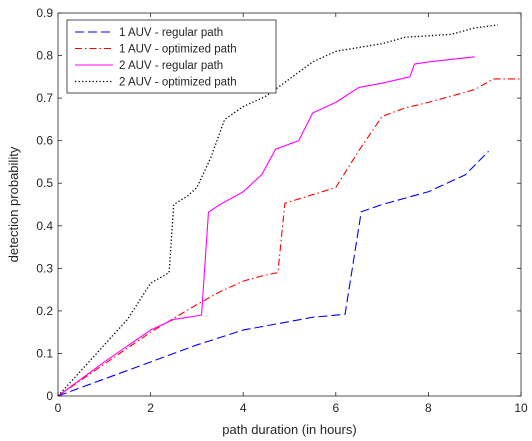 Image resolution: width=532 pixels, height=441 pixels. What do you see at coordinates (13, 204) in the screenshot?
I see `y-axis-label: detection probability` at bounding box center [13, 204].